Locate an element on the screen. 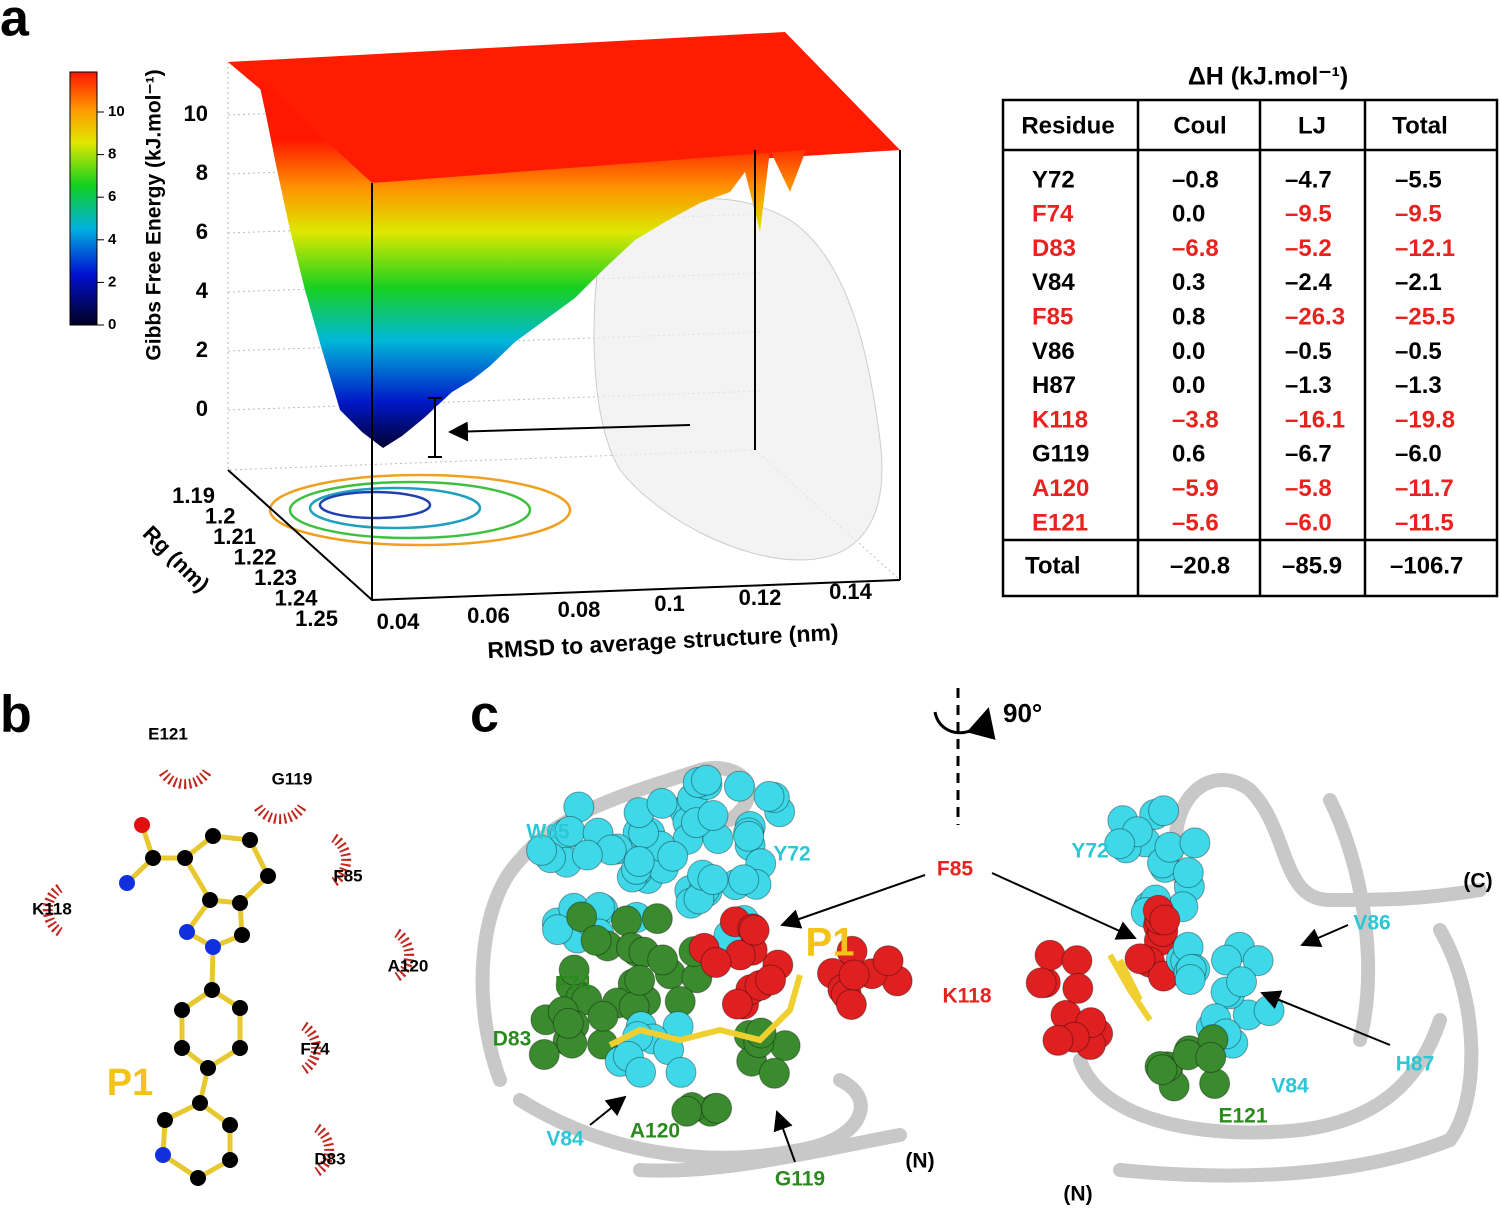 This screenshot has width=1500, height=1208. table-cell: –5.2 is located at coordinates (1308, 248).